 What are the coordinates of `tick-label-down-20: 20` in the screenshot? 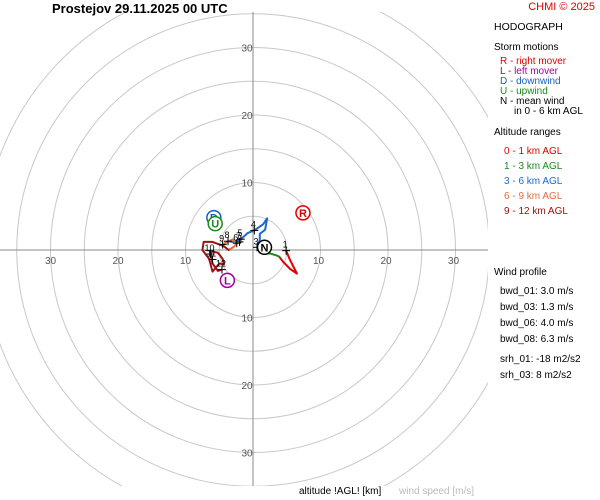 It's located at (247, 386).